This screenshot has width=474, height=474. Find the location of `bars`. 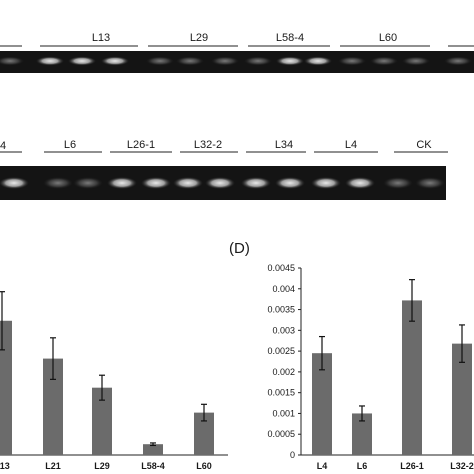

bars is located at coordinates (392, 367).